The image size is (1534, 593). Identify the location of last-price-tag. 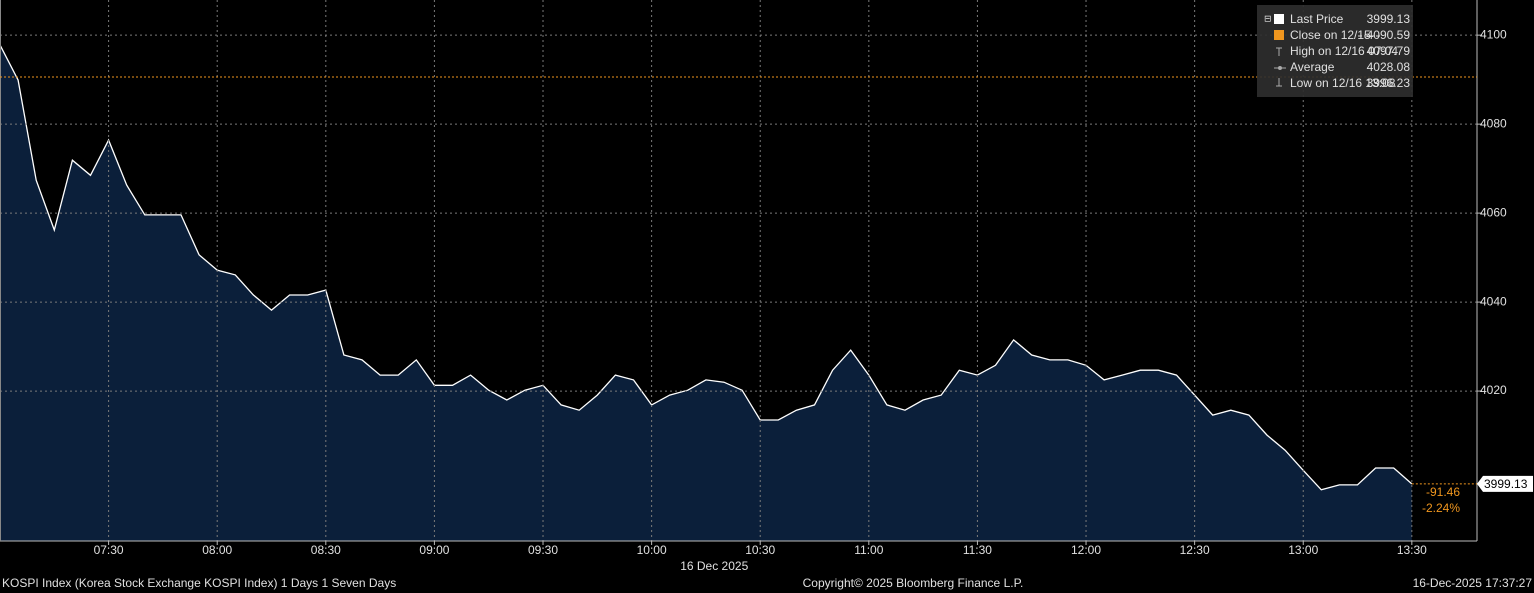
(1505, 483).